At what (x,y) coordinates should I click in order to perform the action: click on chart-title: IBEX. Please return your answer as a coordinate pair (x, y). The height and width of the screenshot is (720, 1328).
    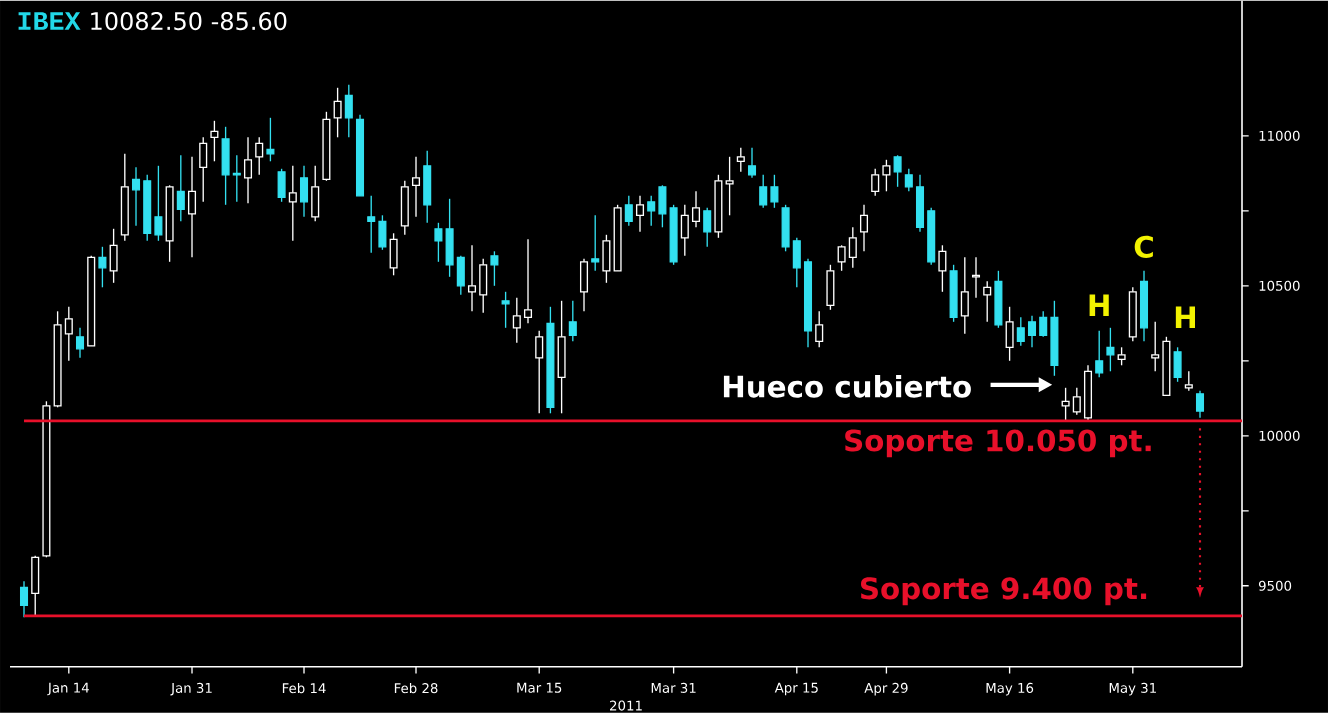
    Looking at the image, I should click on (49, 21).